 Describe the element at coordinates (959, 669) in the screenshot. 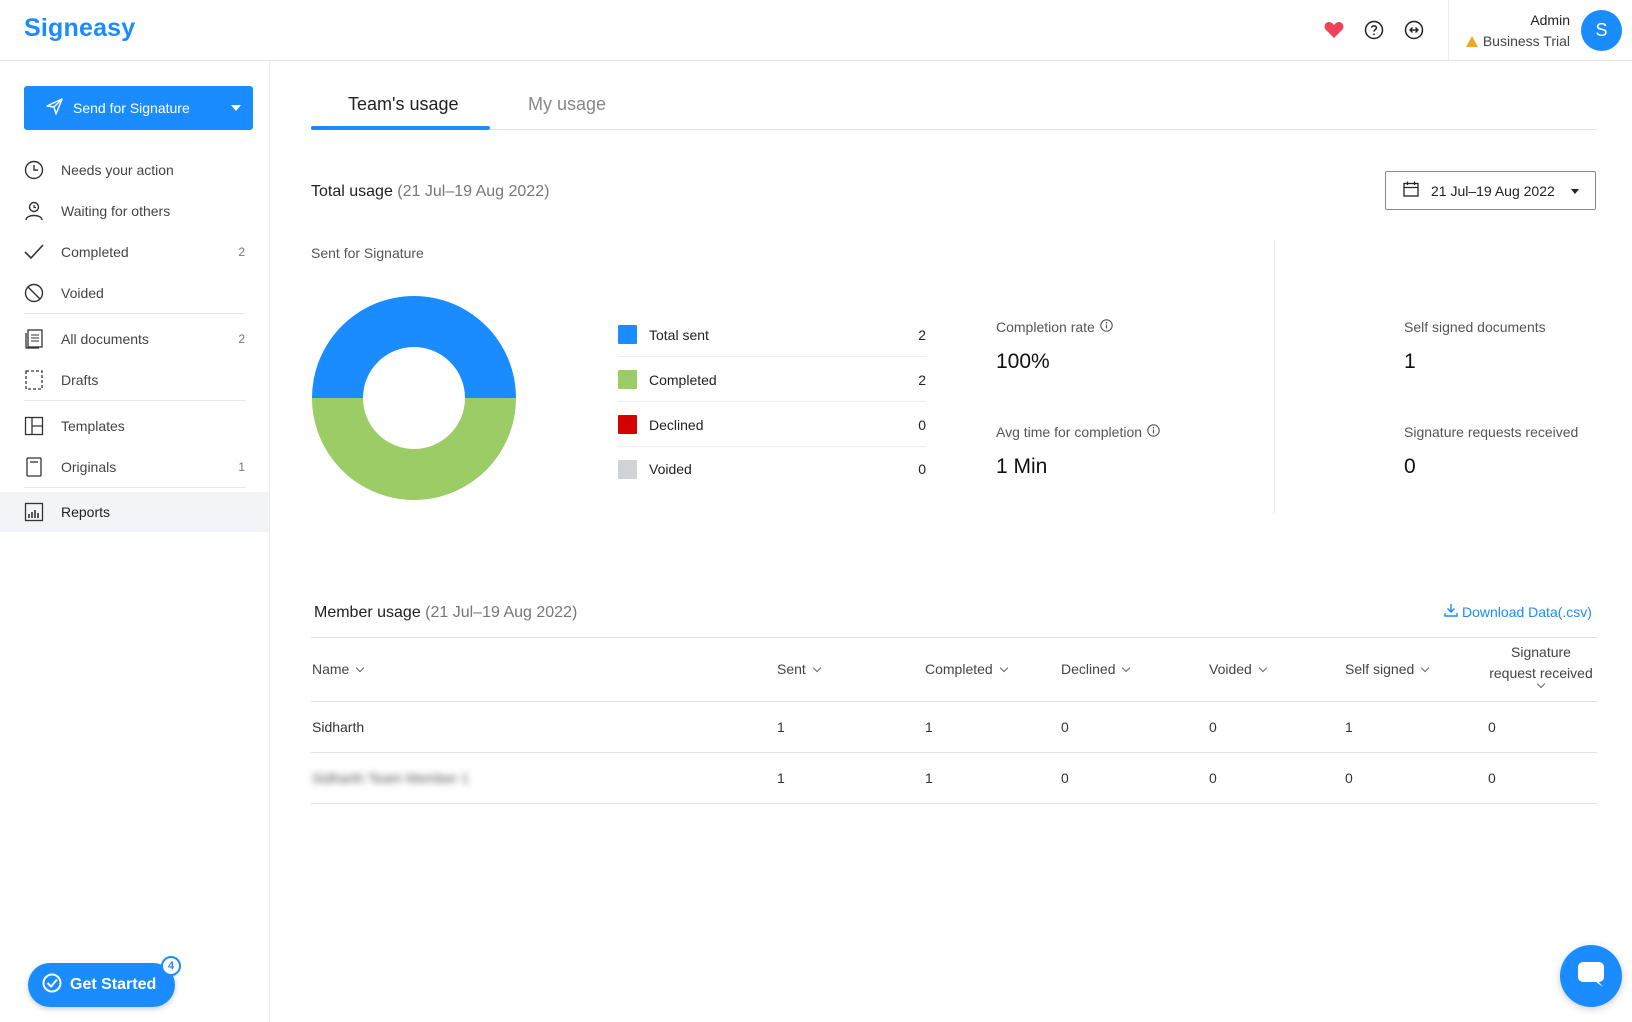

I see `column-label: Completed` at that location.